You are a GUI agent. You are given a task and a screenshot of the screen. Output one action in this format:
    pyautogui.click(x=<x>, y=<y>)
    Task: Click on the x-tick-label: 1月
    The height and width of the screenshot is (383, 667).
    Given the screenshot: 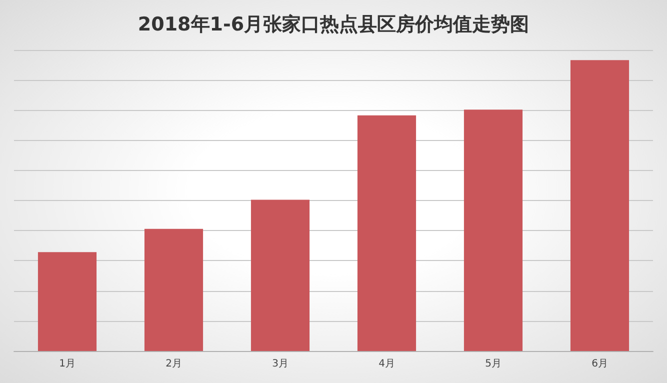 What is the action you would take?
    pyautogui.click(x=67, y=364)
    